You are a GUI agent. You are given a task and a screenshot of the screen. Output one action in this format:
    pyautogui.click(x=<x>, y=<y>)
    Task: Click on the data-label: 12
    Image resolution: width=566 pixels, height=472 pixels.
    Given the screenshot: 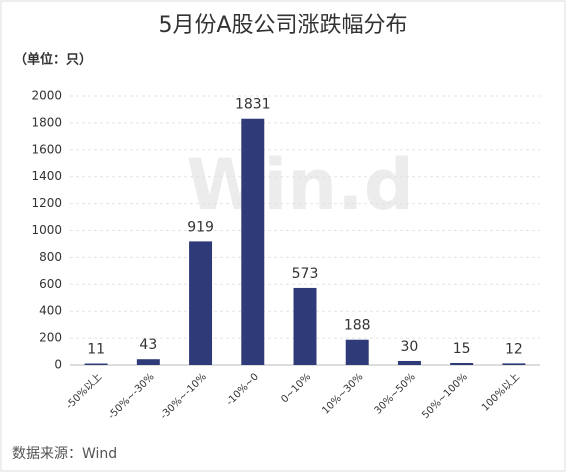 What is the action you would take?
    pyautogui.click(x=514, y=349)
    